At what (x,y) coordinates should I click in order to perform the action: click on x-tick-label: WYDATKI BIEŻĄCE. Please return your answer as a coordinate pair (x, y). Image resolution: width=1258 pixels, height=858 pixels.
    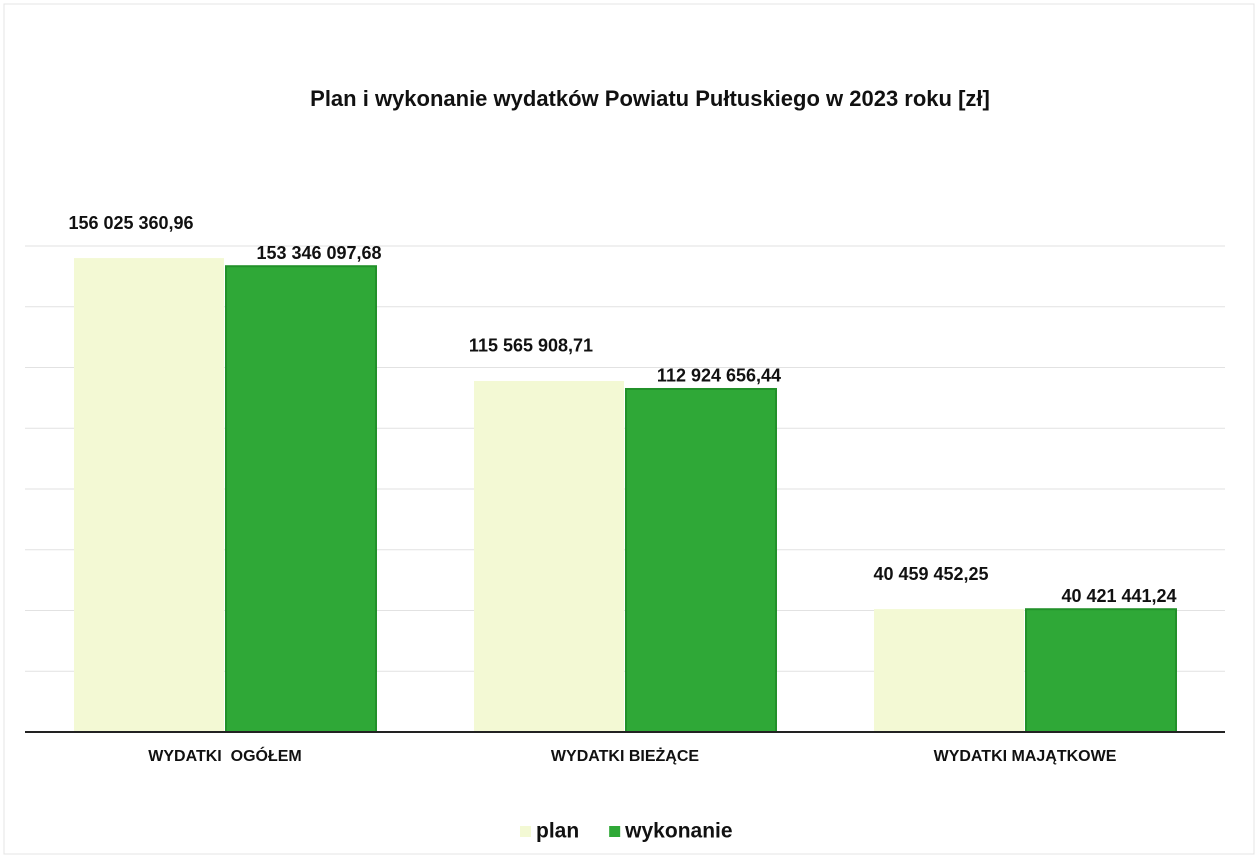
    Looking at the image, I should click on (625, 756).